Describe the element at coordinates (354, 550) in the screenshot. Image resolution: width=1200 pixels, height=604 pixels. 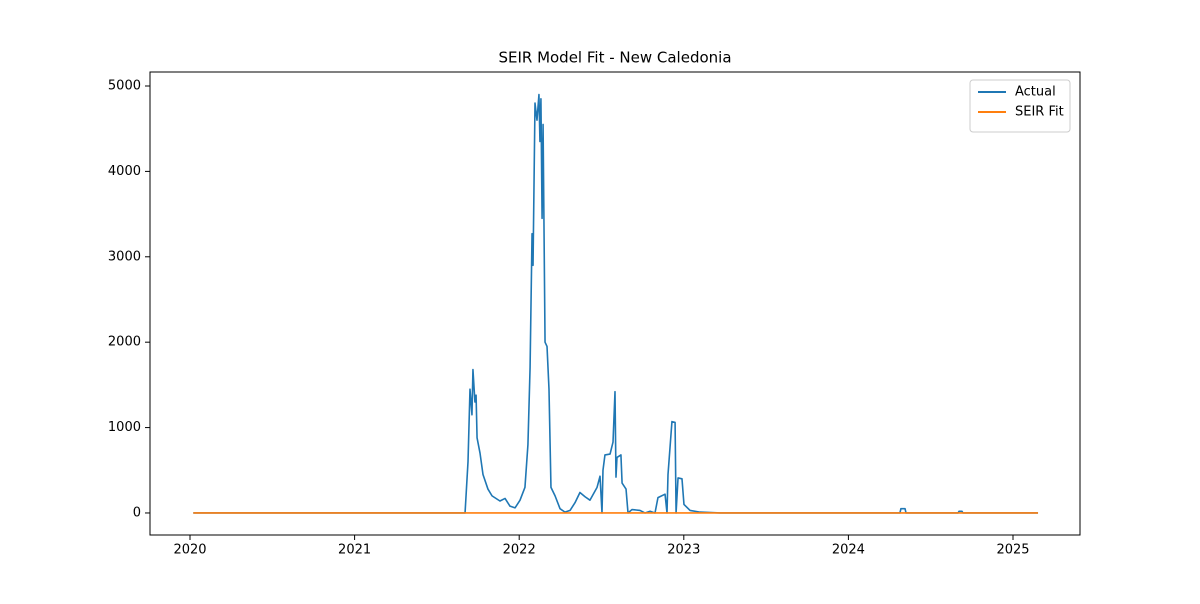
I see `x-tick-label: 2021` at that location.